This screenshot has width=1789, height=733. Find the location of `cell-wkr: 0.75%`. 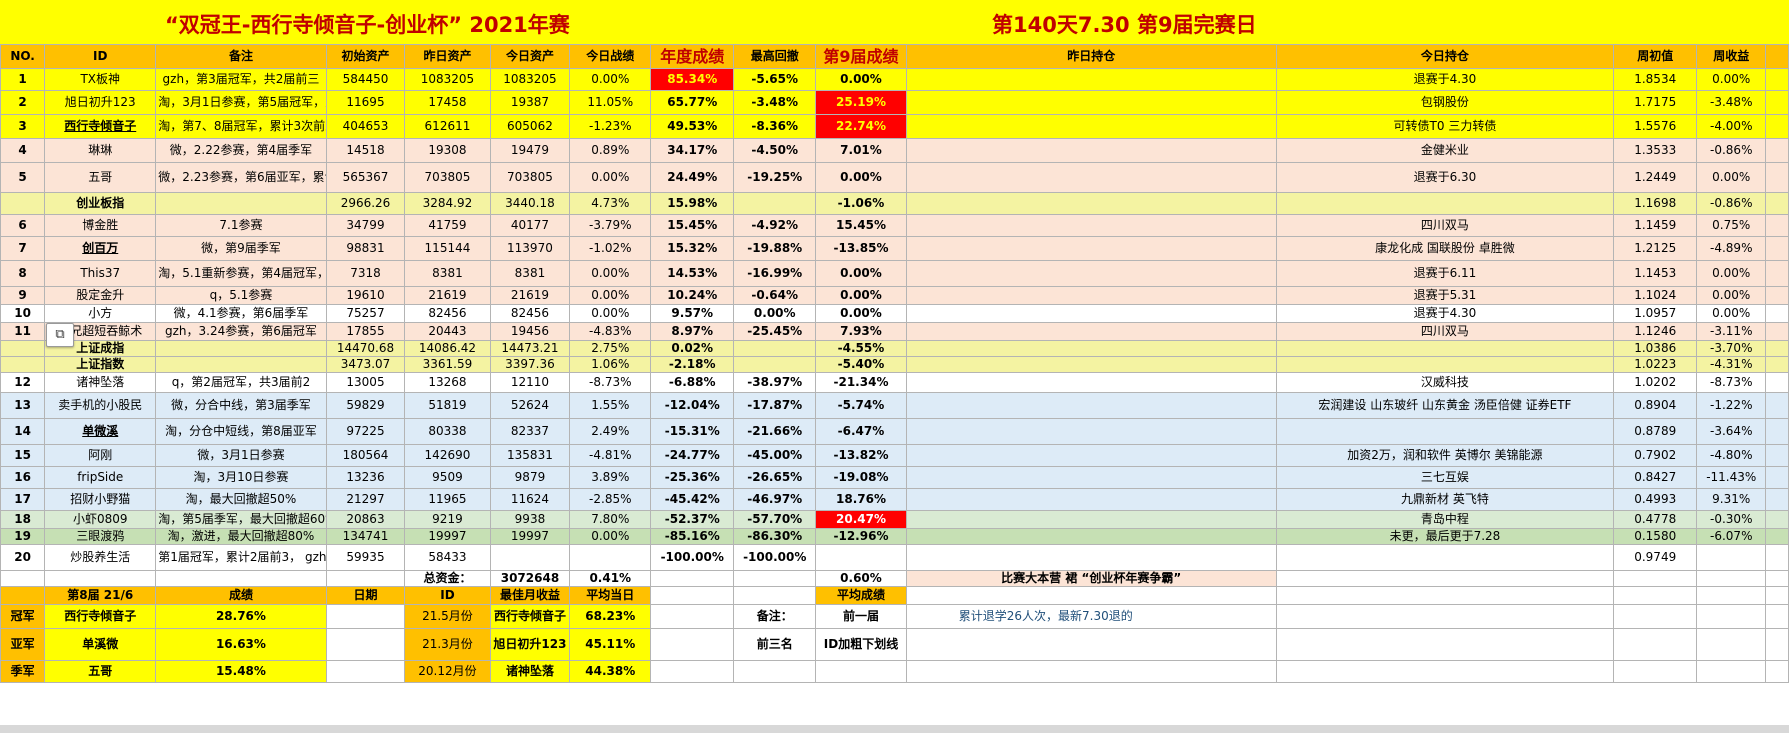

cell-wkr: 0.75% is located at coordinates (1731, 225).